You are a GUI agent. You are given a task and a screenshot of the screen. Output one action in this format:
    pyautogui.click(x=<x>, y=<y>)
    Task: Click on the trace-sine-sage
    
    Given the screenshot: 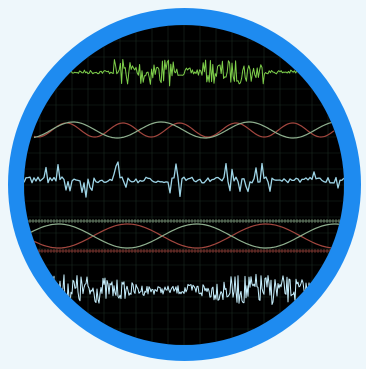 What is the action you would take?
    pyautogui.click(x=184, y=130)
    